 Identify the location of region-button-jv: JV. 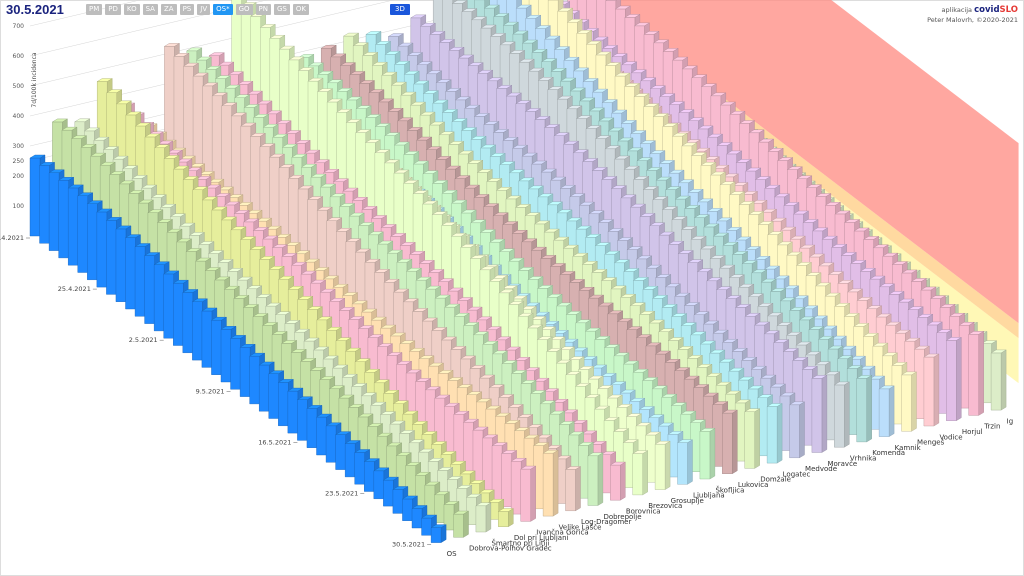
(204, 9).